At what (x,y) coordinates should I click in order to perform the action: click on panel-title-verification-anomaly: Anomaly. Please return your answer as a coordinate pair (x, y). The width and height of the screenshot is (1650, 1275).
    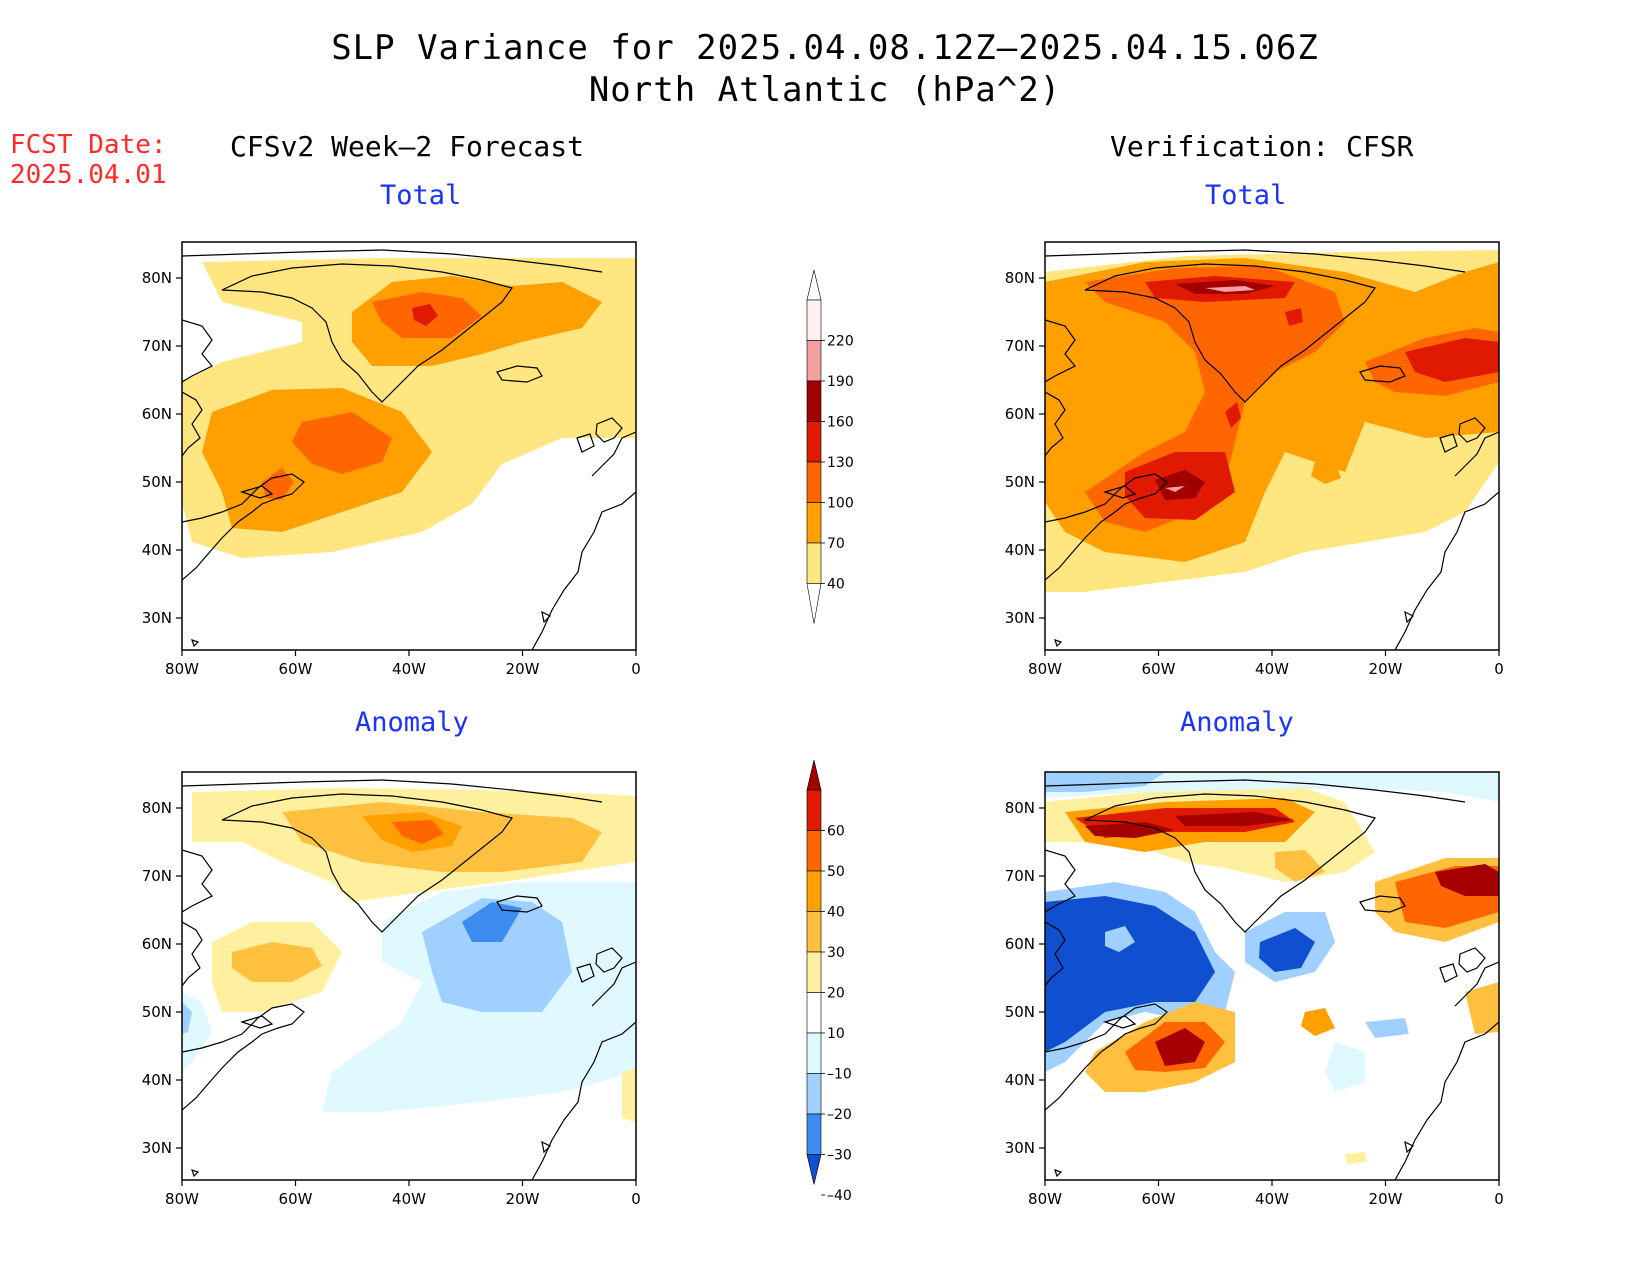
    Looking at the image, I should click on (1237, 722).